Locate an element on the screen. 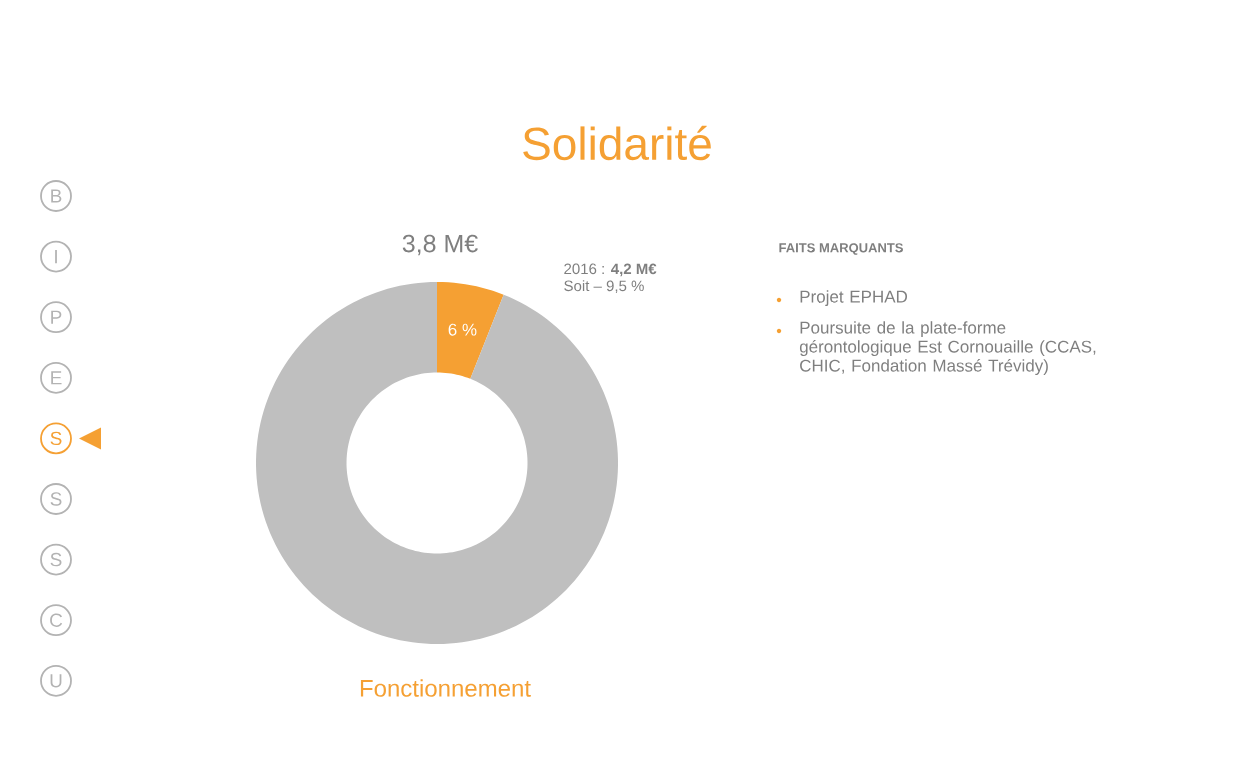 The width and height of the screenshot is (1236, 773). chart-title: Solidarité is located at coordinates (617, 143).